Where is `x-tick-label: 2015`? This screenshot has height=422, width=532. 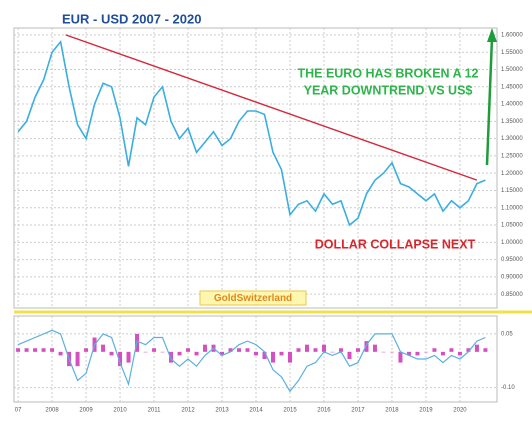 x-tick-label: 2015 is located at coordinates (290, 411).